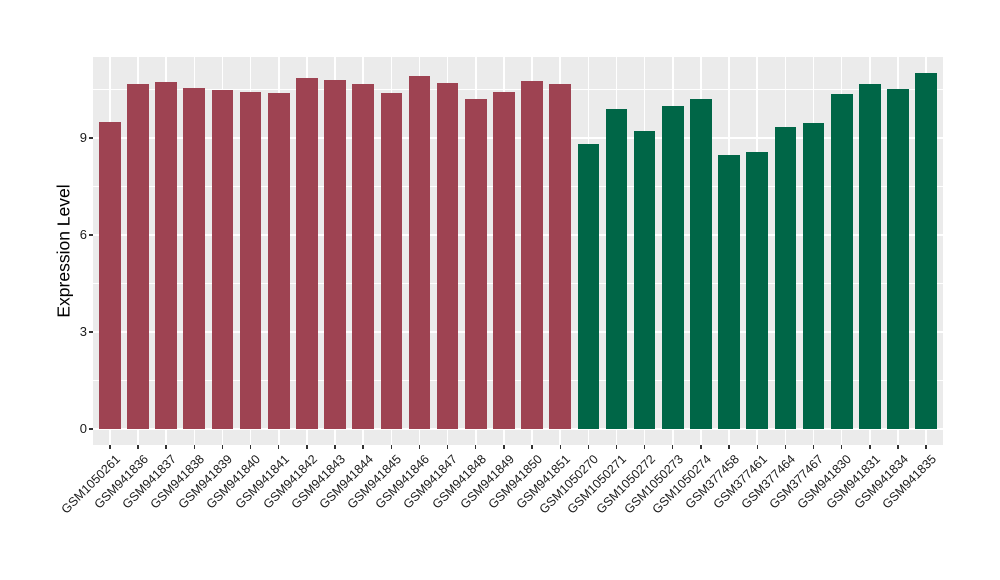  Describe the element at coordinates (63, 251) in the screenshot. I see `y-axis-title: Expression Level` at that location.